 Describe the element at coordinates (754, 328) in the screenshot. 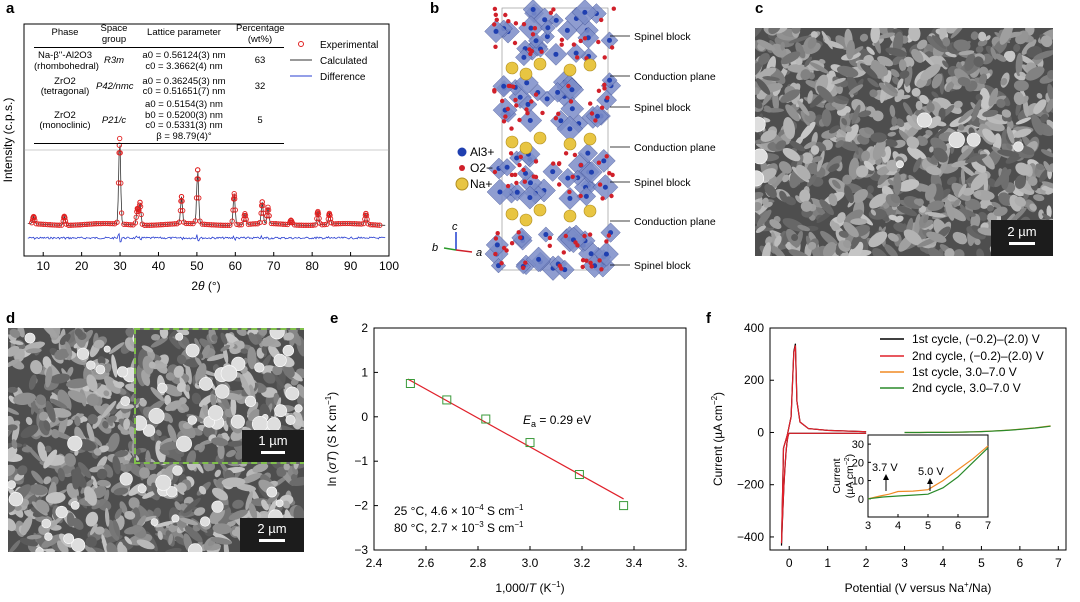

I see `f-ytick-label: 400` at that location.